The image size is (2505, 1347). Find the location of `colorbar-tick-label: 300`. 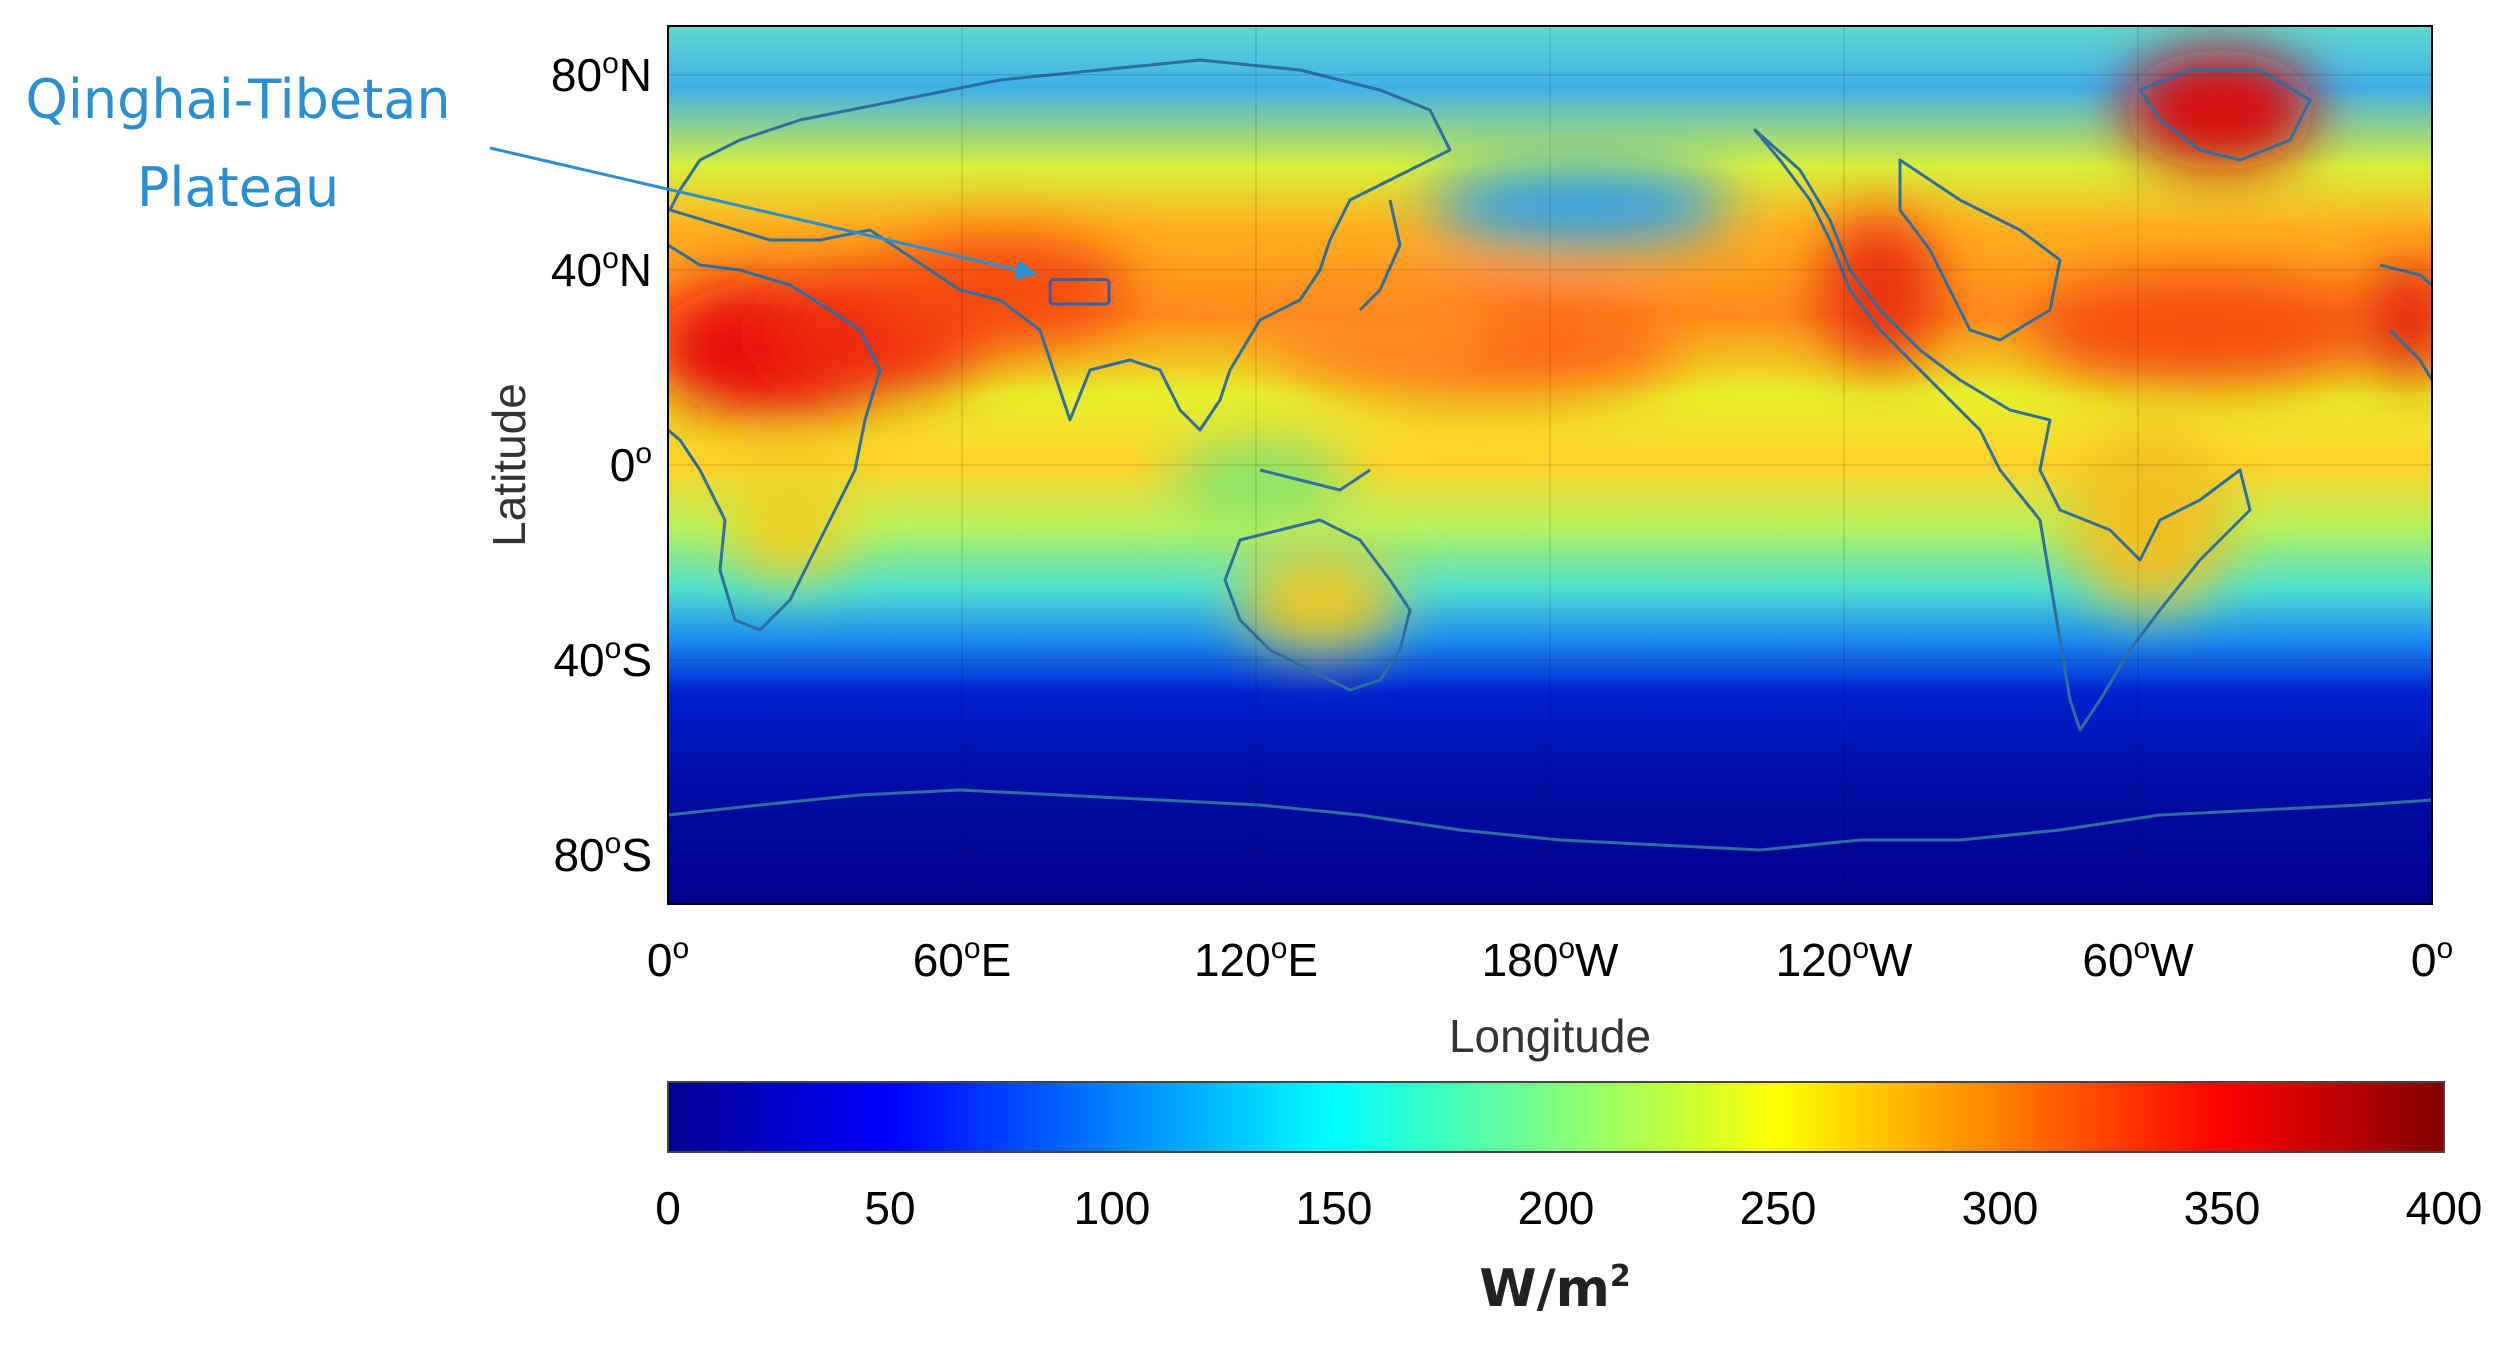

colorbar-tick-label: 300 is located at coordinates (2000, 1208).